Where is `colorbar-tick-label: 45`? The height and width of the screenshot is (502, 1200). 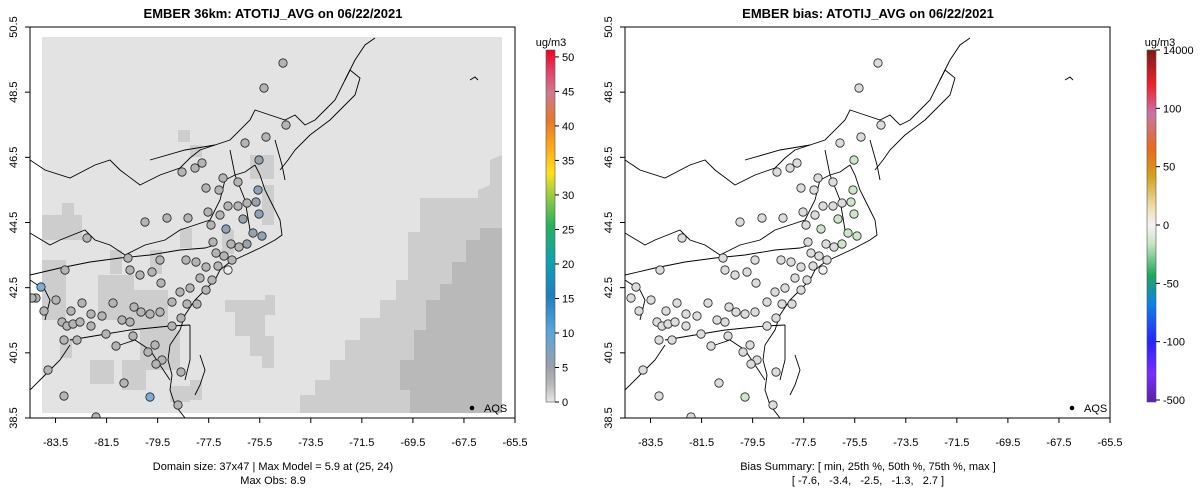
colorbar-tick-label: 45 is located at coordinates (568, 92).